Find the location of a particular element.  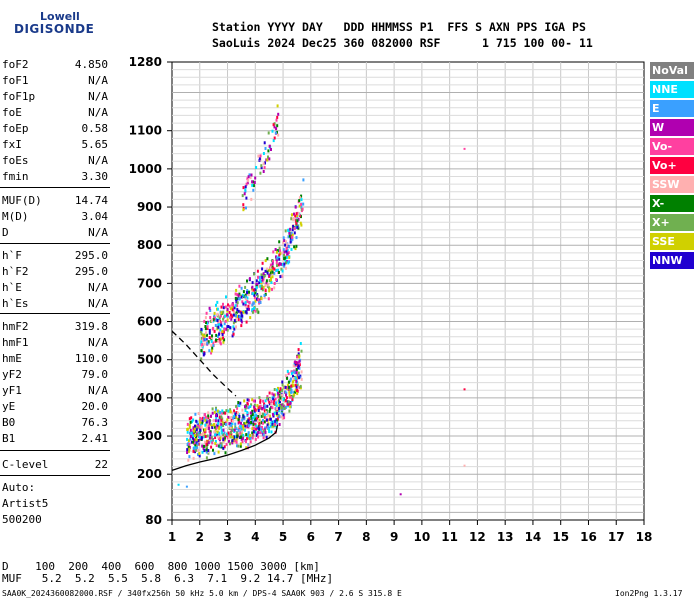

param-label: hmF2 is located at coordinates (15, 326).